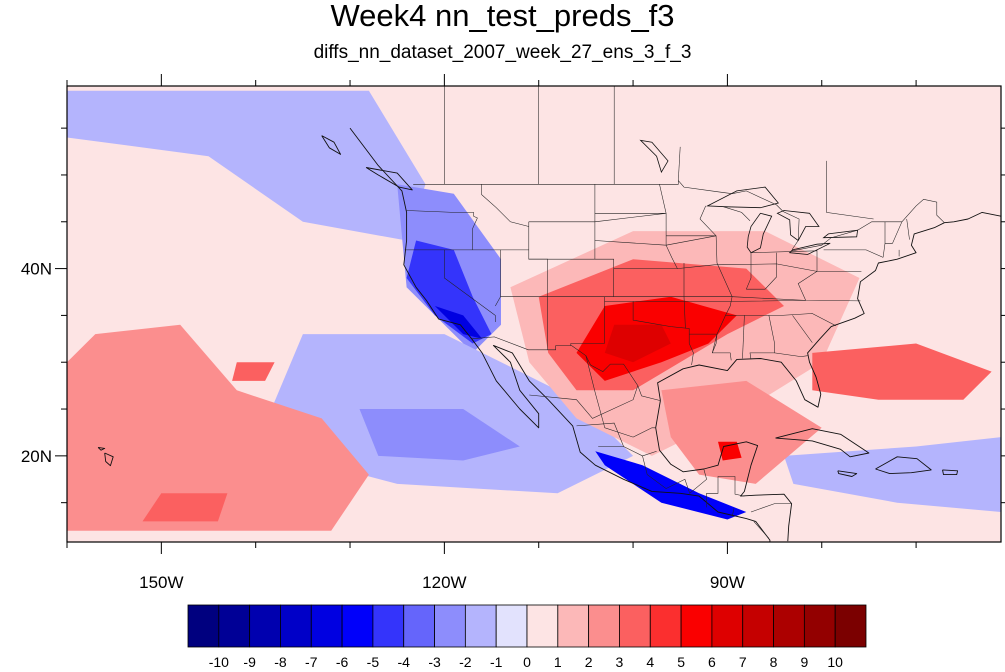 The height and width of the screenshot is (672, 1005). What do you see at coordinates (802, 329) in the screenshot?
I see `boundary-ga-sc` at bounding box center [802, 329].